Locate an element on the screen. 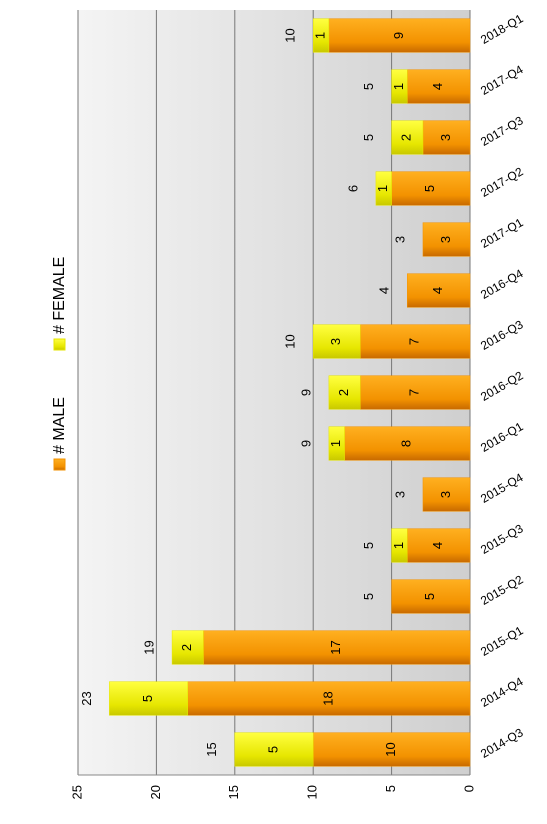 Image resolution: width=547 pixels, height=824 pixels. total-label: 19 is located at coordinates (149, 647).